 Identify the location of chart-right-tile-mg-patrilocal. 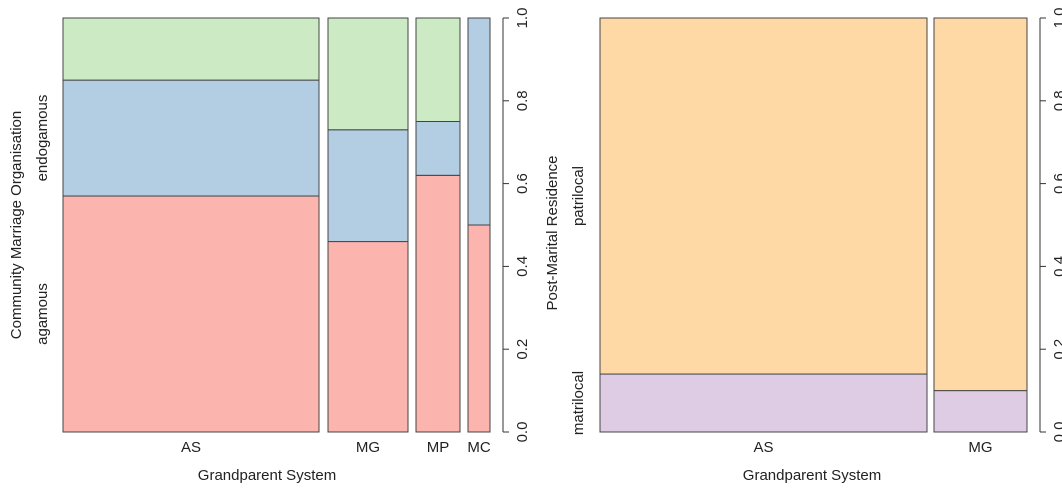
(980, 204).